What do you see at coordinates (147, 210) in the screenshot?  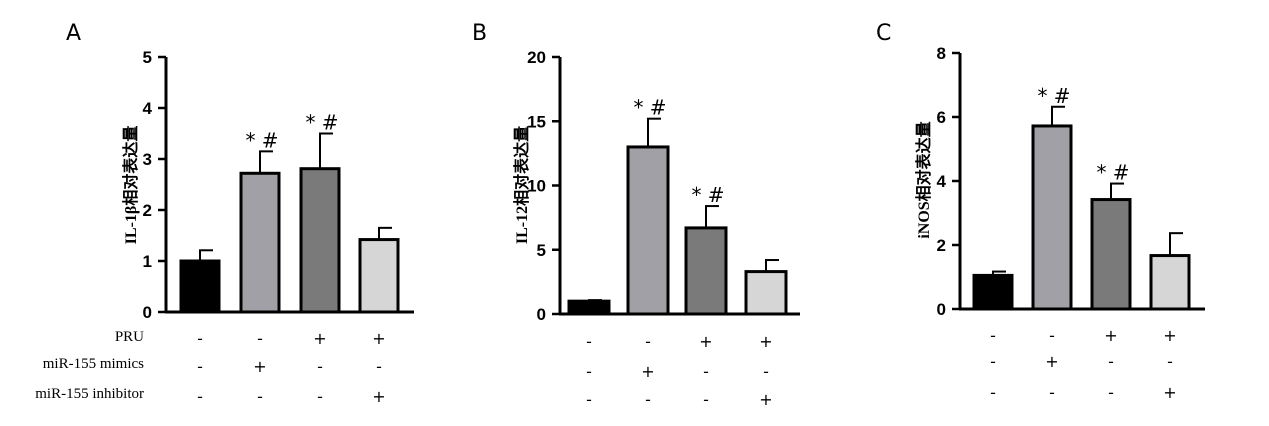 I see `y-tick-label-a-2: 2` at bounding box center [147, 210].